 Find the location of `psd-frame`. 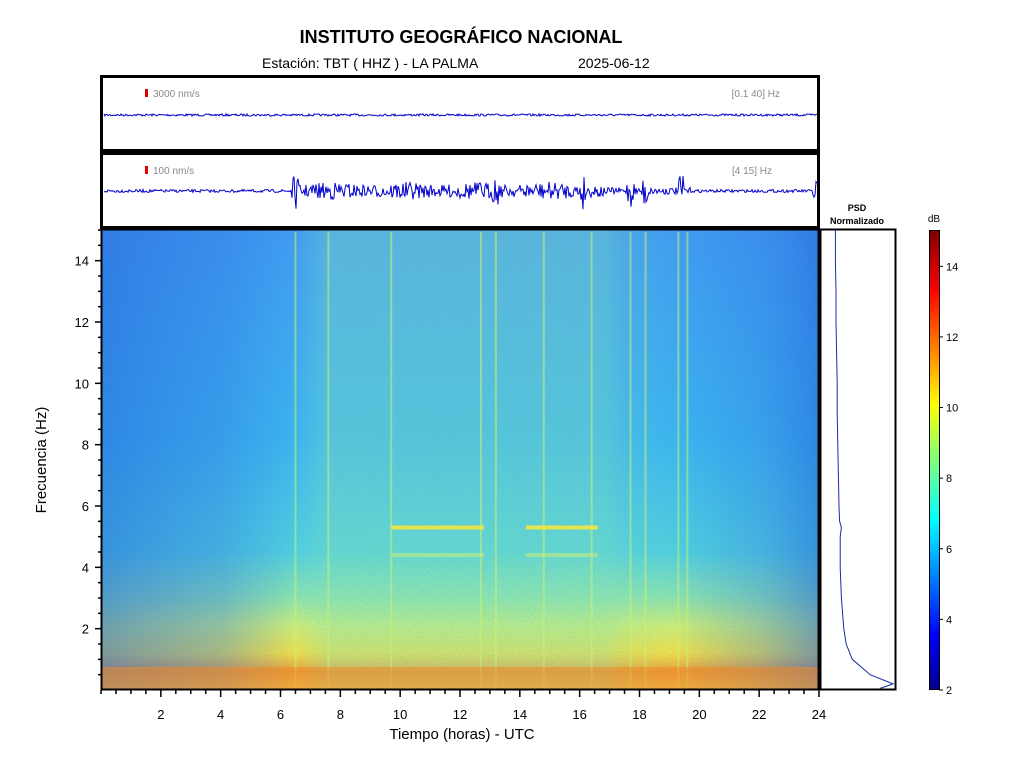

psd-frame is located at coordinates (858, 459).